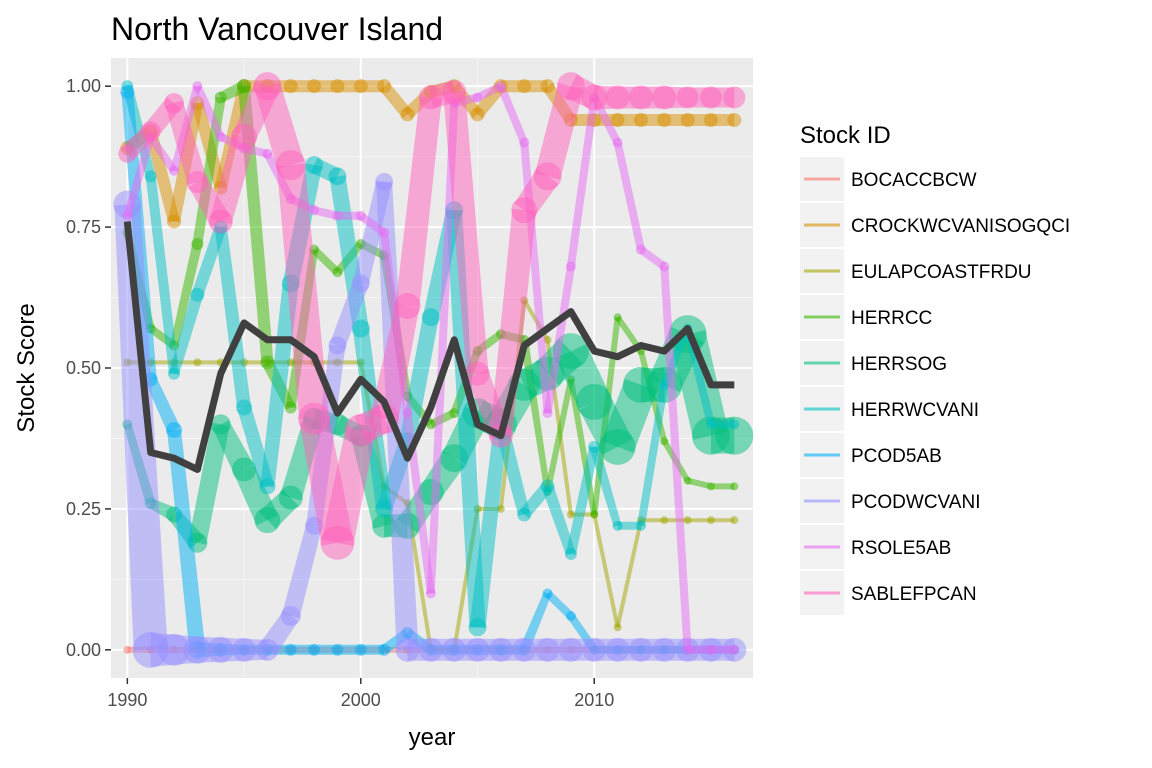 Image resolution: width=1152 pixels, height=768 pixels. I want to click on legend-label: HERRCC, so click(891, 318).